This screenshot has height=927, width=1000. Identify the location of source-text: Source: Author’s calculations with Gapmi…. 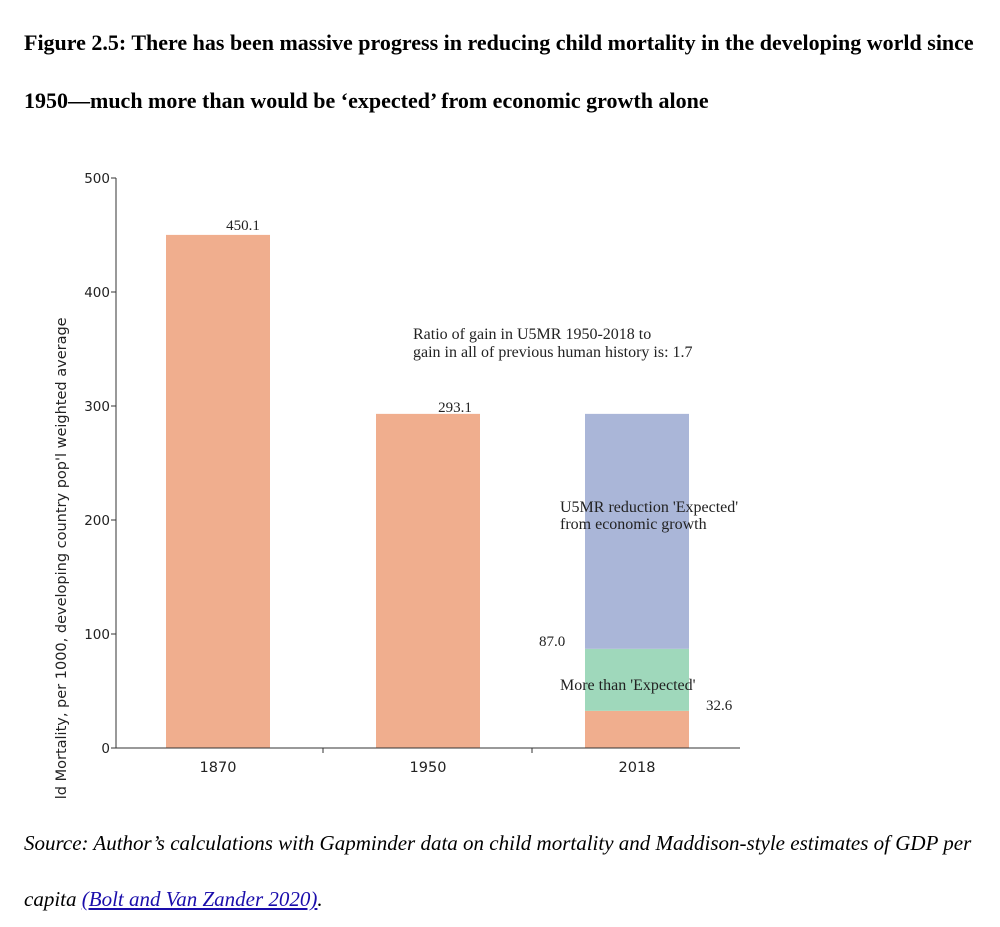
(498, 871).